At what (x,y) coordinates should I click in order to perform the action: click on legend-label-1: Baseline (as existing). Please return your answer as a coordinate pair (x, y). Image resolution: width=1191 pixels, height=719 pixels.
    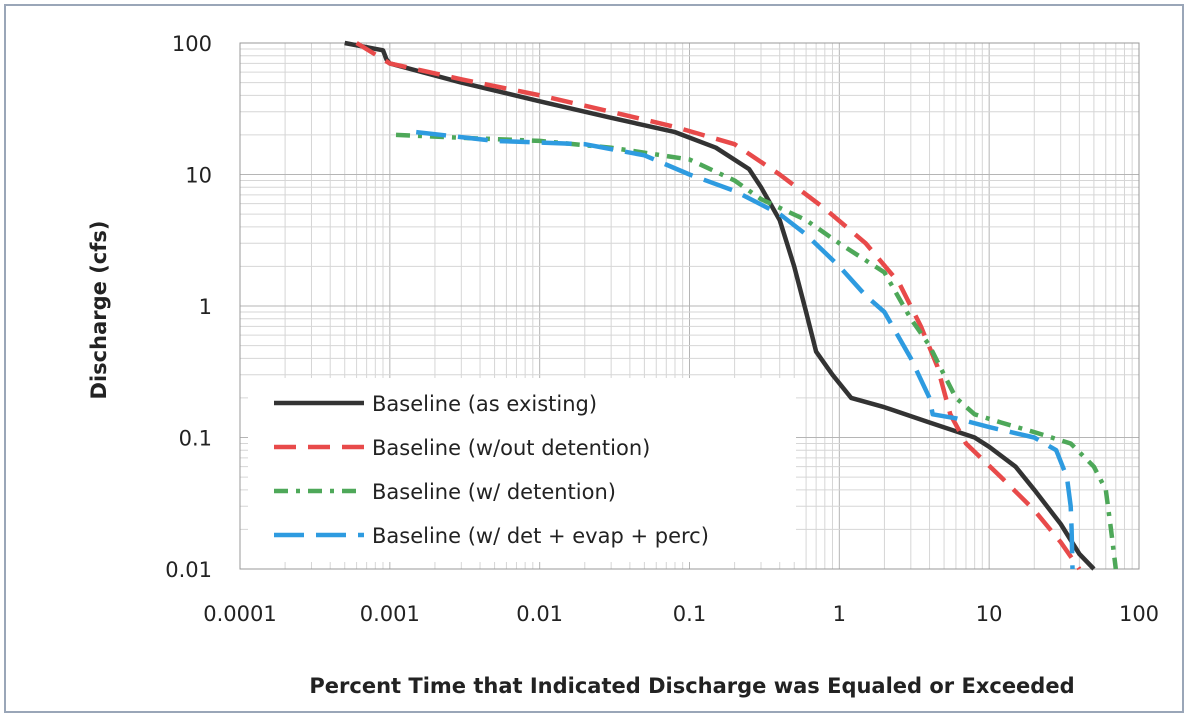
    Looking at the image, I should click on (484, 404).